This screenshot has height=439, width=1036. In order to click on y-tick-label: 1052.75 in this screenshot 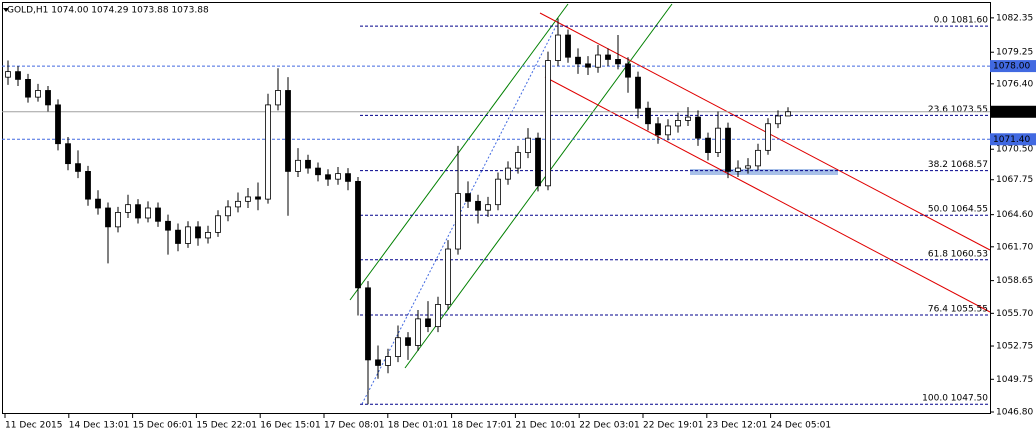, I will do `click(1014, 347)`.